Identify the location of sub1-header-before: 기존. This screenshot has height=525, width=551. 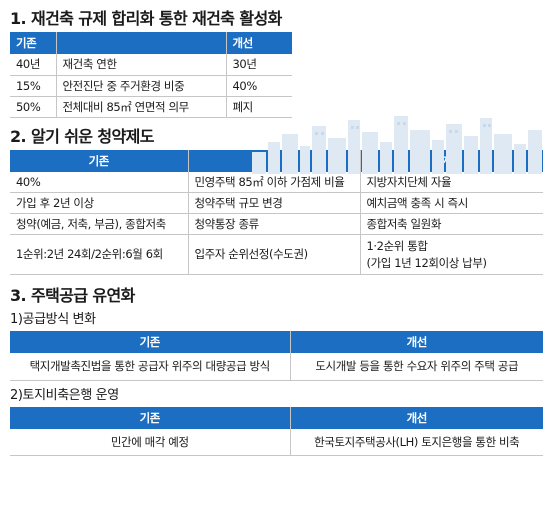
(150, 342).